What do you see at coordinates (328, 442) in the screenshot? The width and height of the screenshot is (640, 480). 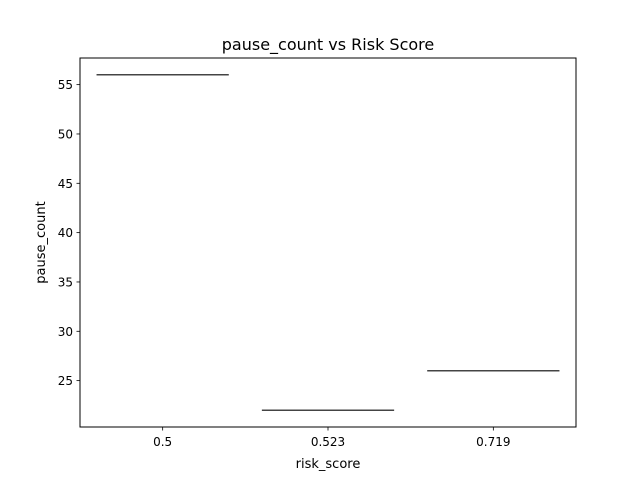 I see `x-tick-label: 0.523` at bounding box center [328, 442].